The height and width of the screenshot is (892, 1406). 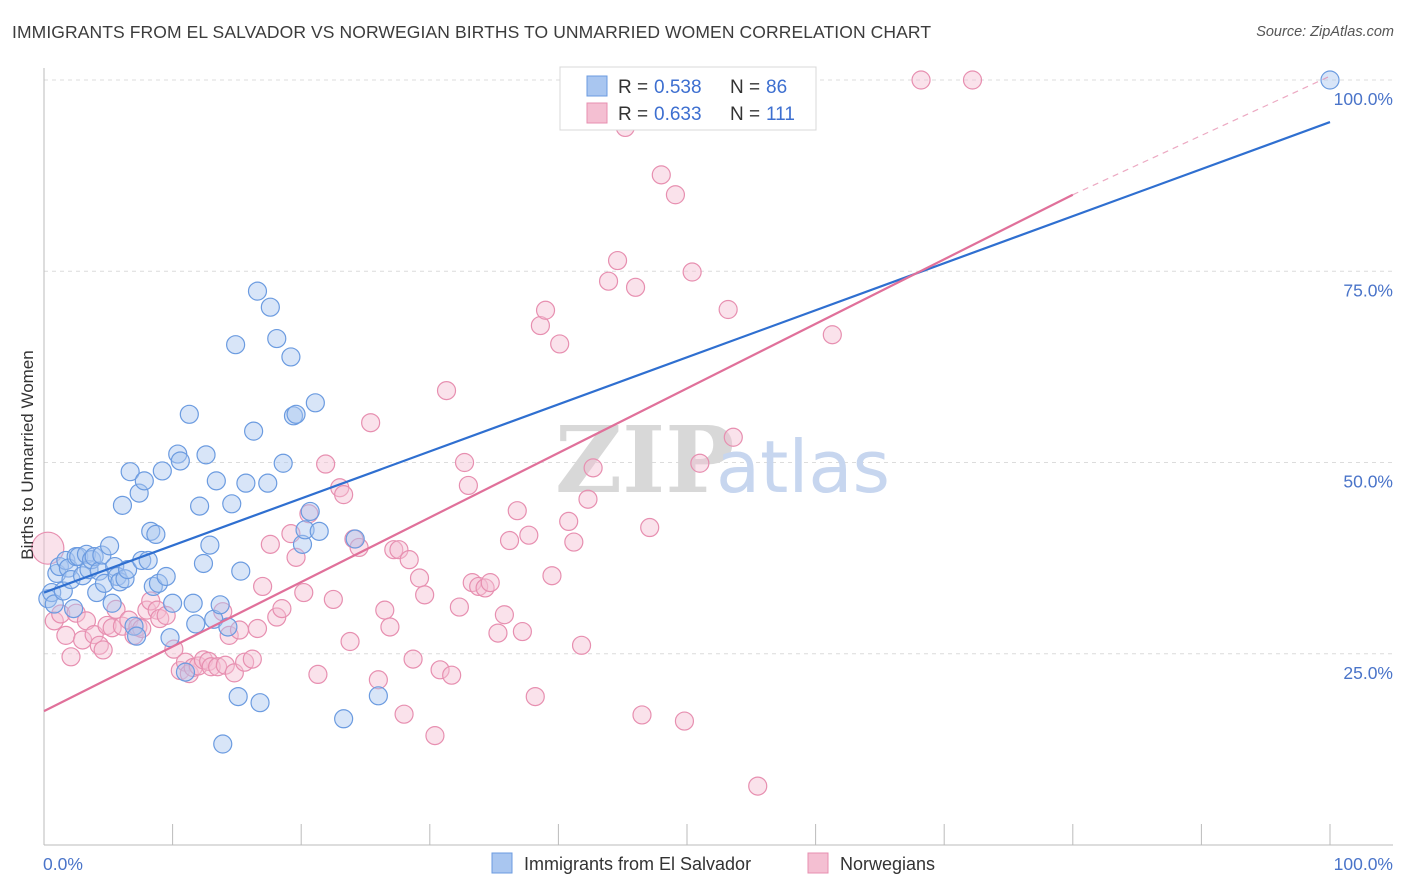 I want to click on watermark-atlas: atlas, so click(x=803, y=467).